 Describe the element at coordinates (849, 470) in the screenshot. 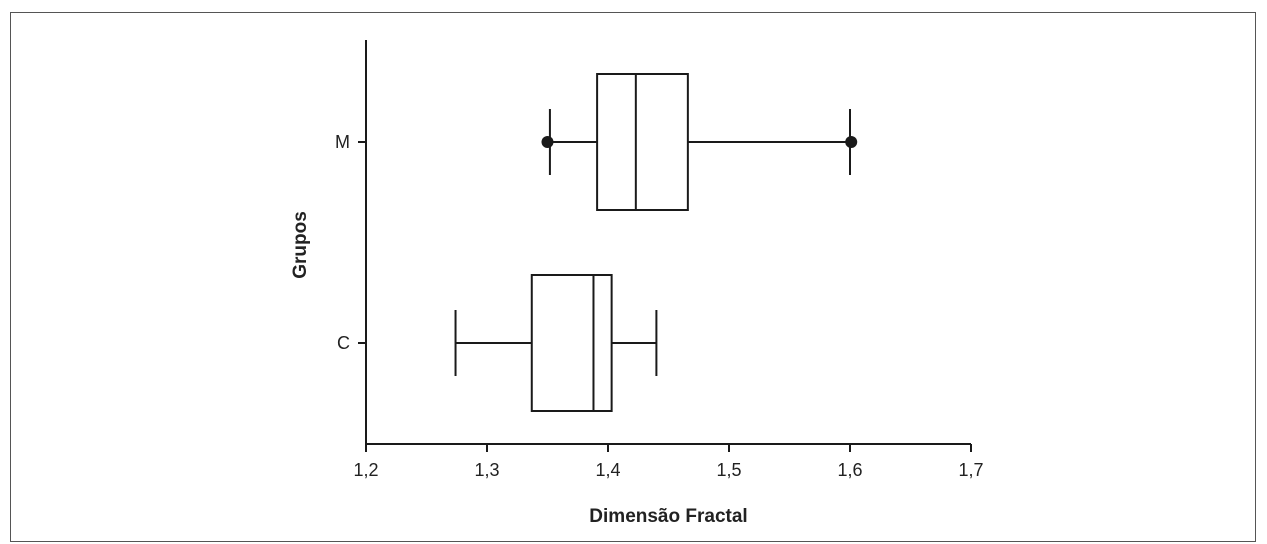

I see `x-tick-label: 1,6` at that location.